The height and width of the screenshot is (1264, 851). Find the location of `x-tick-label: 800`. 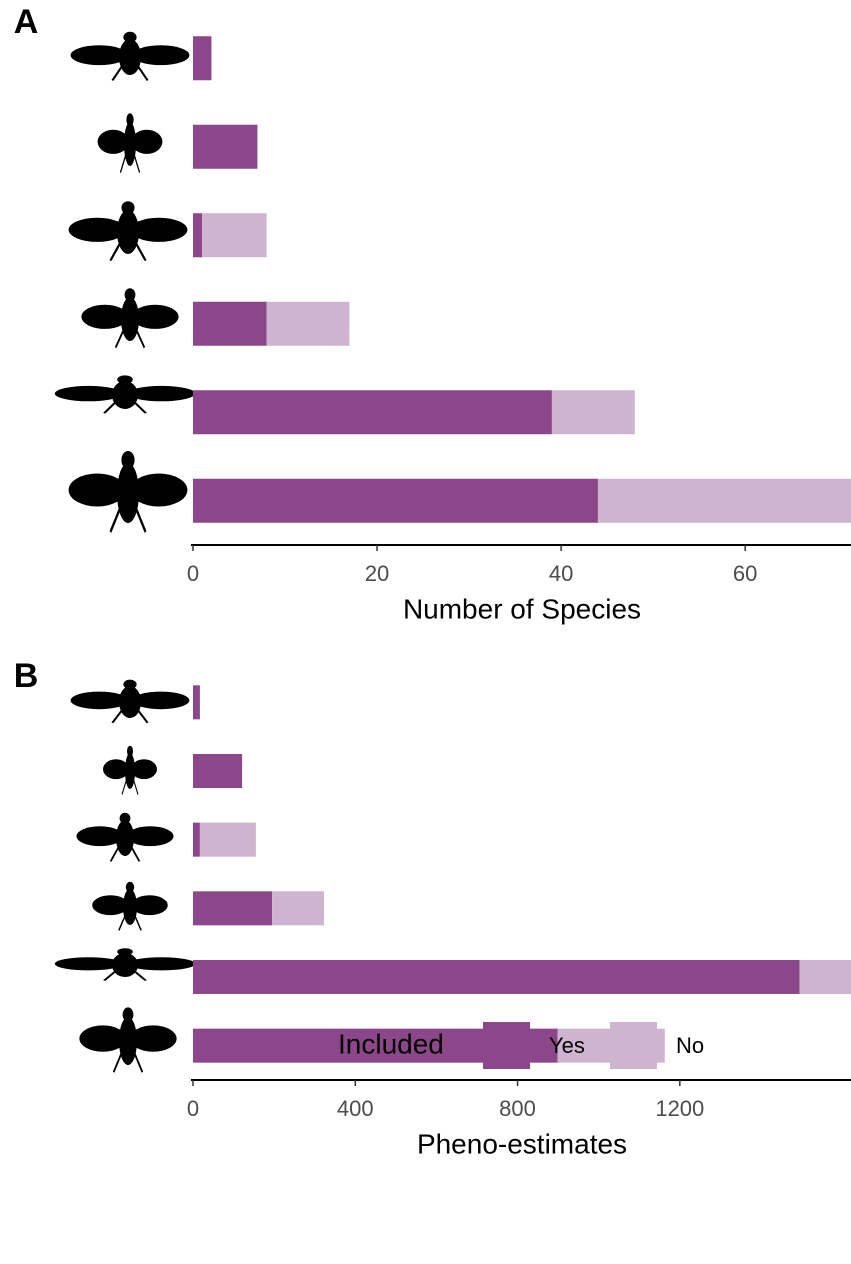

x-tick-label: 800 is located at coordinates (517, 1108).